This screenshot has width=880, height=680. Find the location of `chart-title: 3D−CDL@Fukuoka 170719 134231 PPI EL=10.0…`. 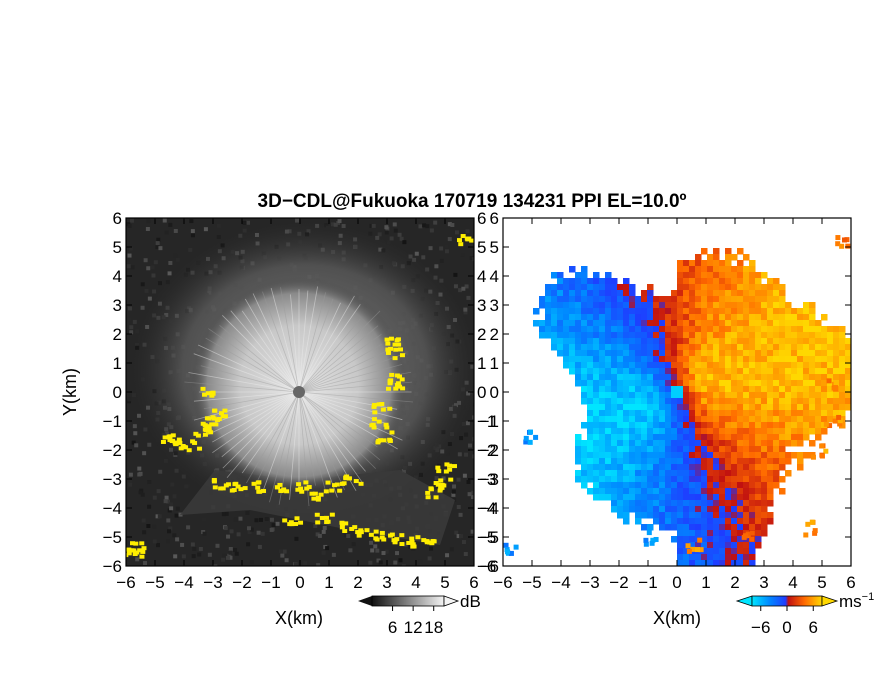

chart-title: 3D−CDL@Fukuoka 170719 134231 PPI EL=10.0… is located at coordinates (472, 201).